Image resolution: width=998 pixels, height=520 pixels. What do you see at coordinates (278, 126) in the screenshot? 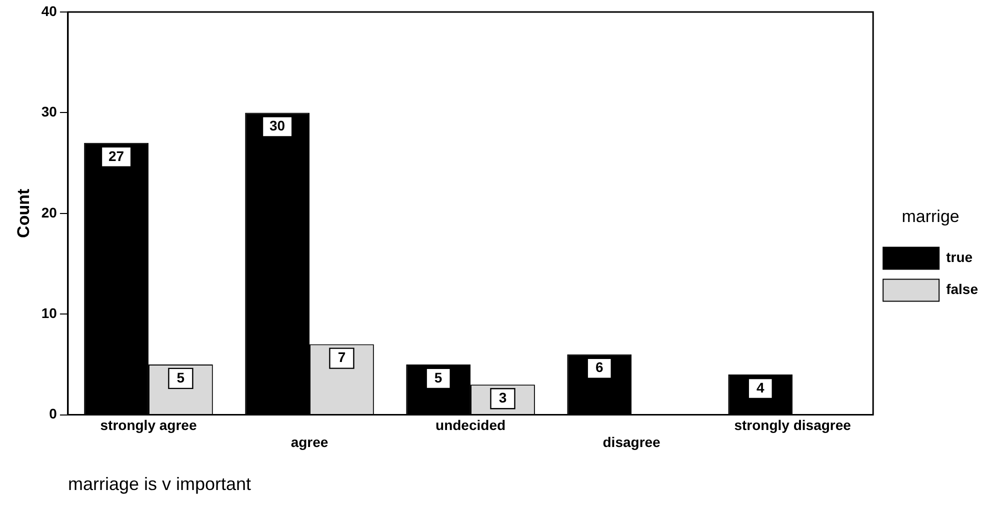
I see `data-label: 30` at bounding box center [278, 126].